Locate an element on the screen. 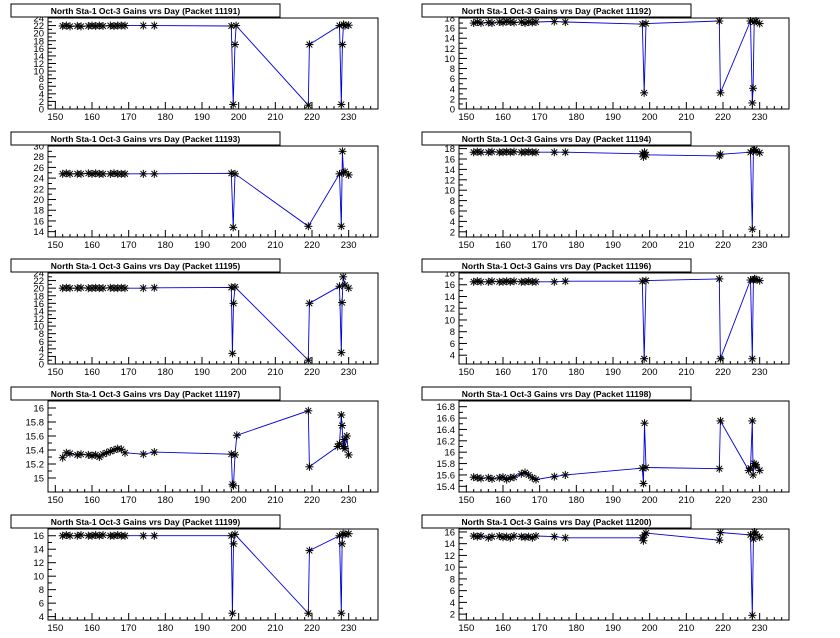 The width and height of the screenshot is (840, 638). y-tick-label: 30 is located at coordinates (38, 147).